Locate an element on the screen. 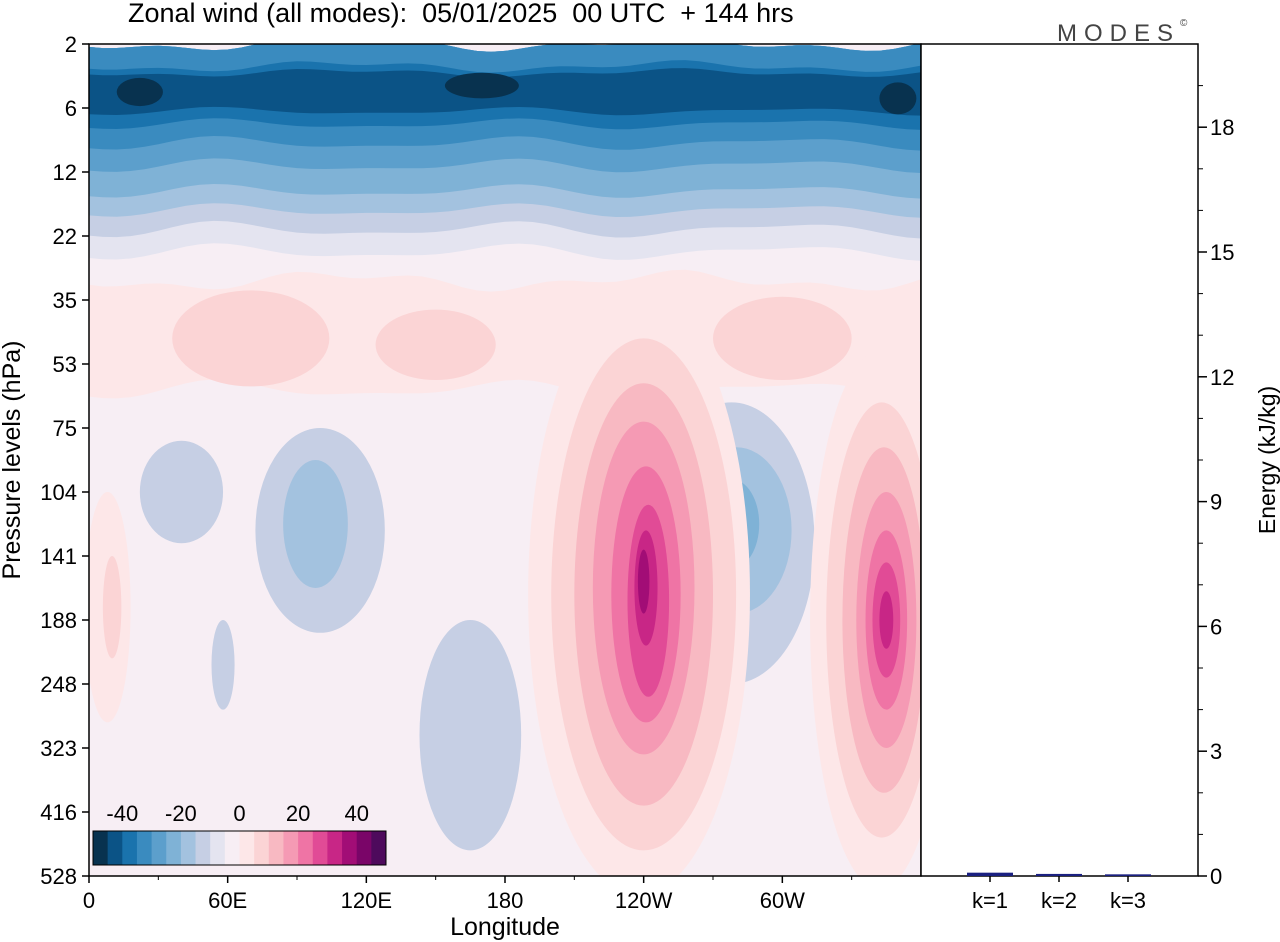  energy-y-tick-label: 3 is located at coordinates (1216, 751).